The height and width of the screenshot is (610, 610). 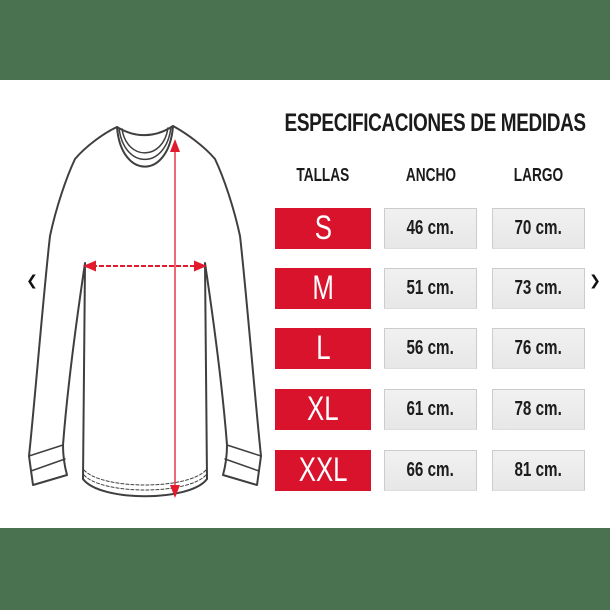 I want to click on largo-value: 70 cm., so click(x=538, y=228).